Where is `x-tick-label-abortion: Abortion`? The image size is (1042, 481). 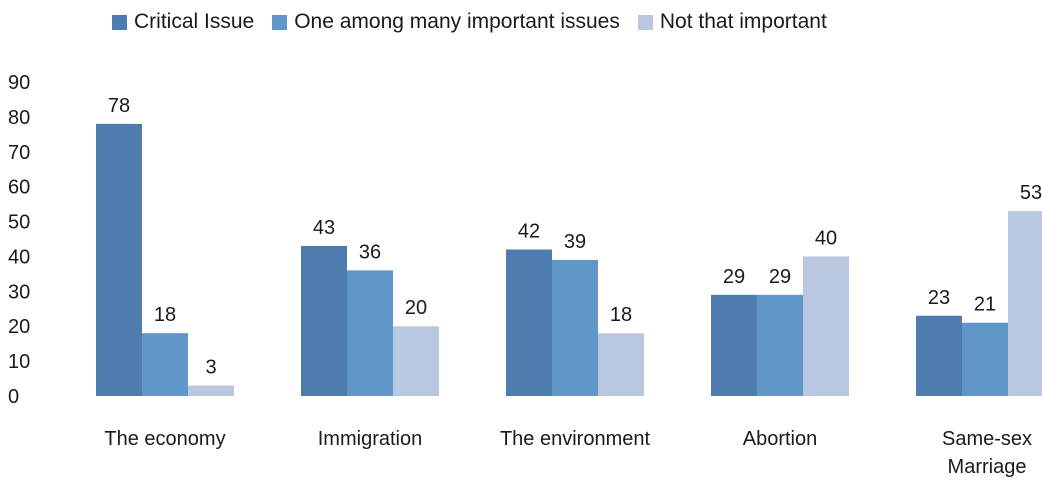
x-tick-label-abortion: Abortion is located at coordinates (780, 439).